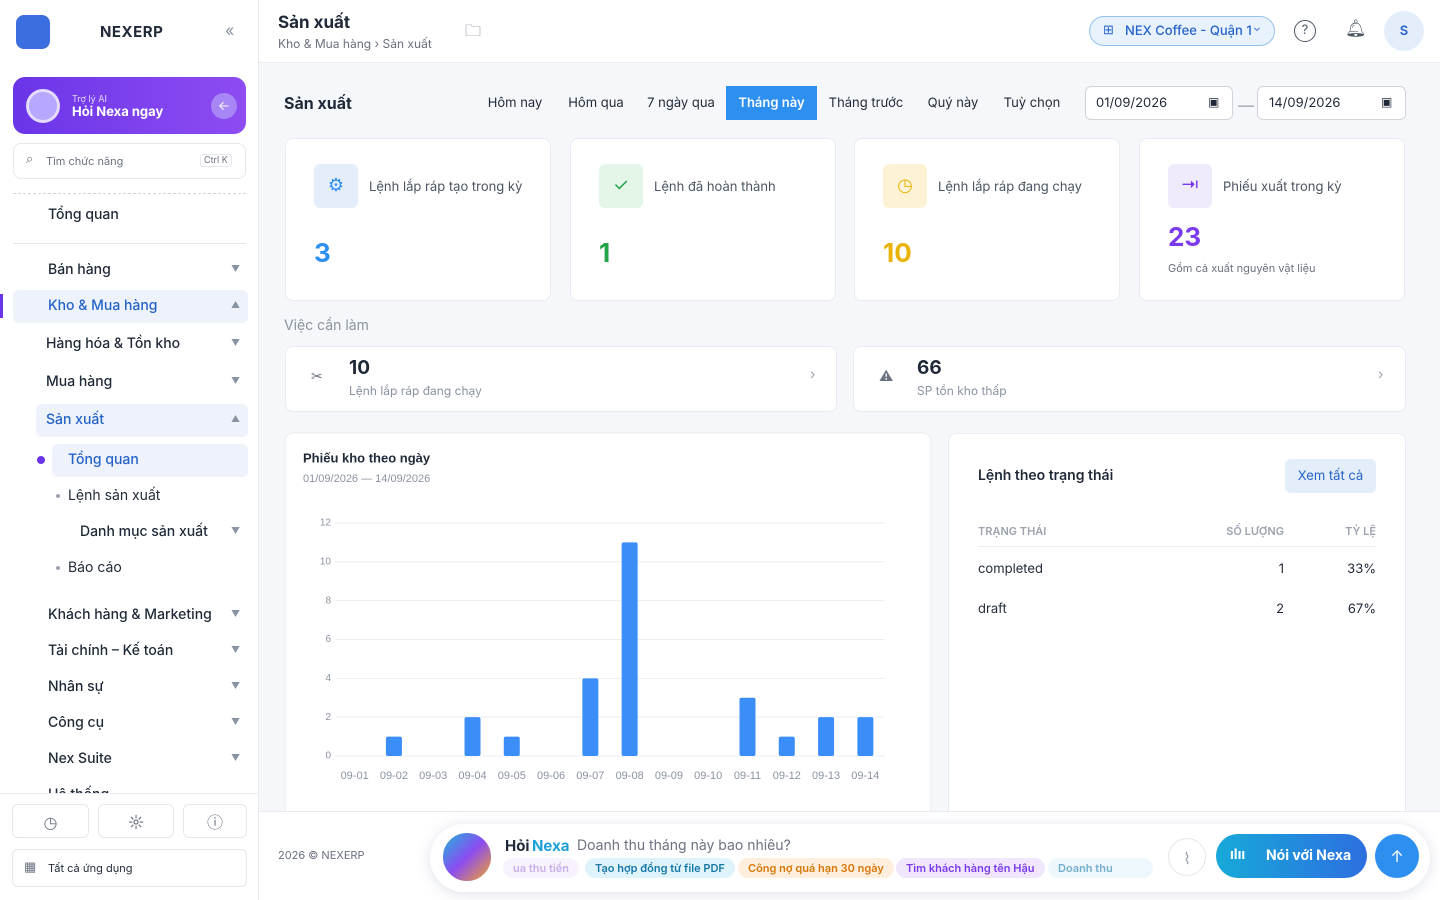  What do you see at coordinates (1361, 609) in the screenshot?
I see `table-cell: 67%` at bounding box center [1361, 609].